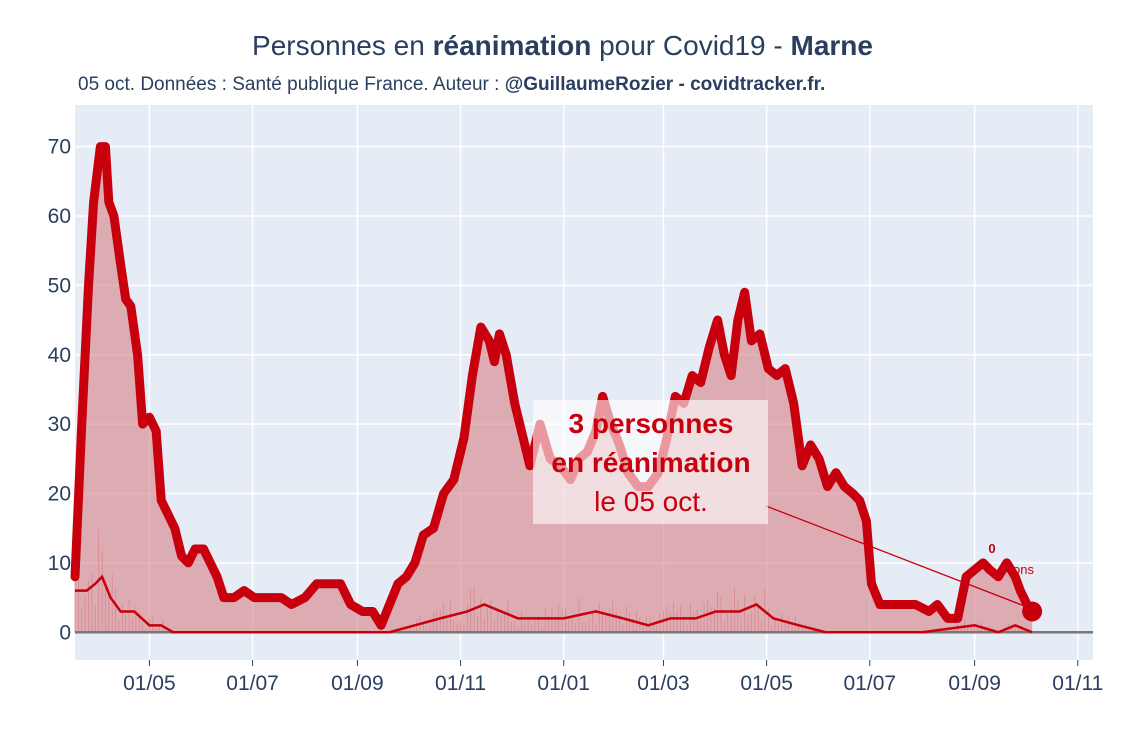 The image size is (1125, 750). Describe the element at coordinates (691, 45) in the screenshot. I see `title-part-2: pour Covid19 -` at that location.